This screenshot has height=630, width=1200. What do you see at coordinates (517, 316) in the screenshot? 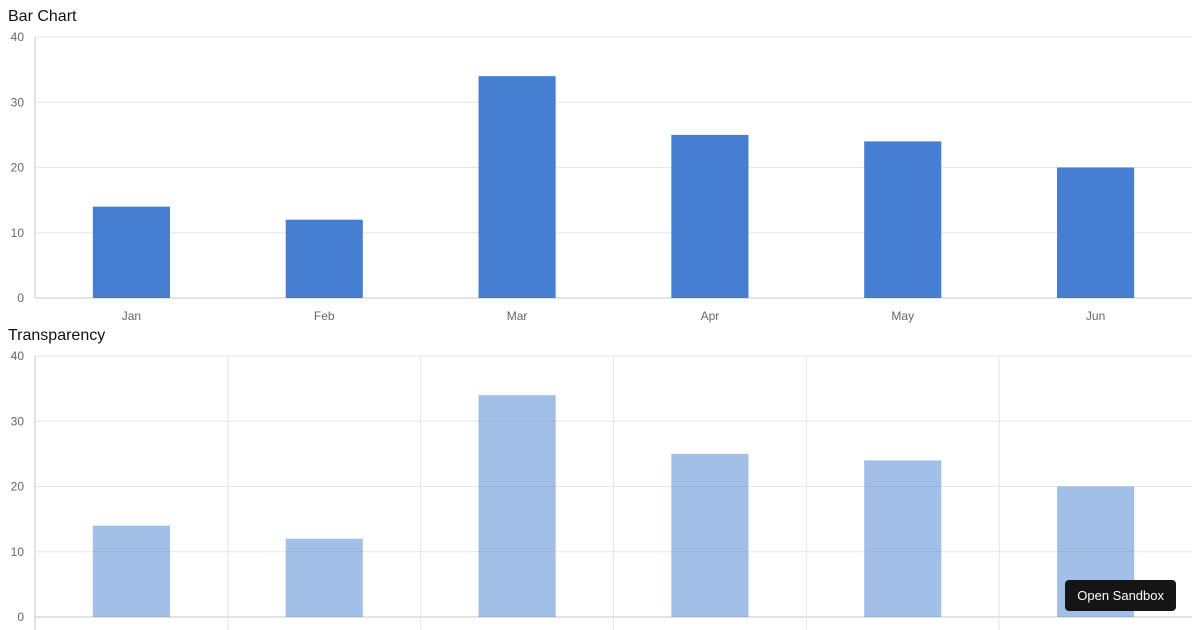
I see `x-tick-label: Mar` at bounding box center [517, 316].